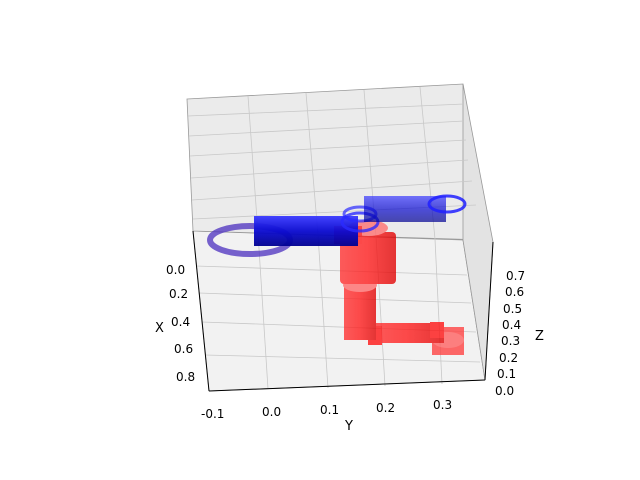 This screenshot has height=480, width=640. Describe the element at coordinates (508, 358) in the screenshot. I see `z-tick-2: 0.2` at that location.